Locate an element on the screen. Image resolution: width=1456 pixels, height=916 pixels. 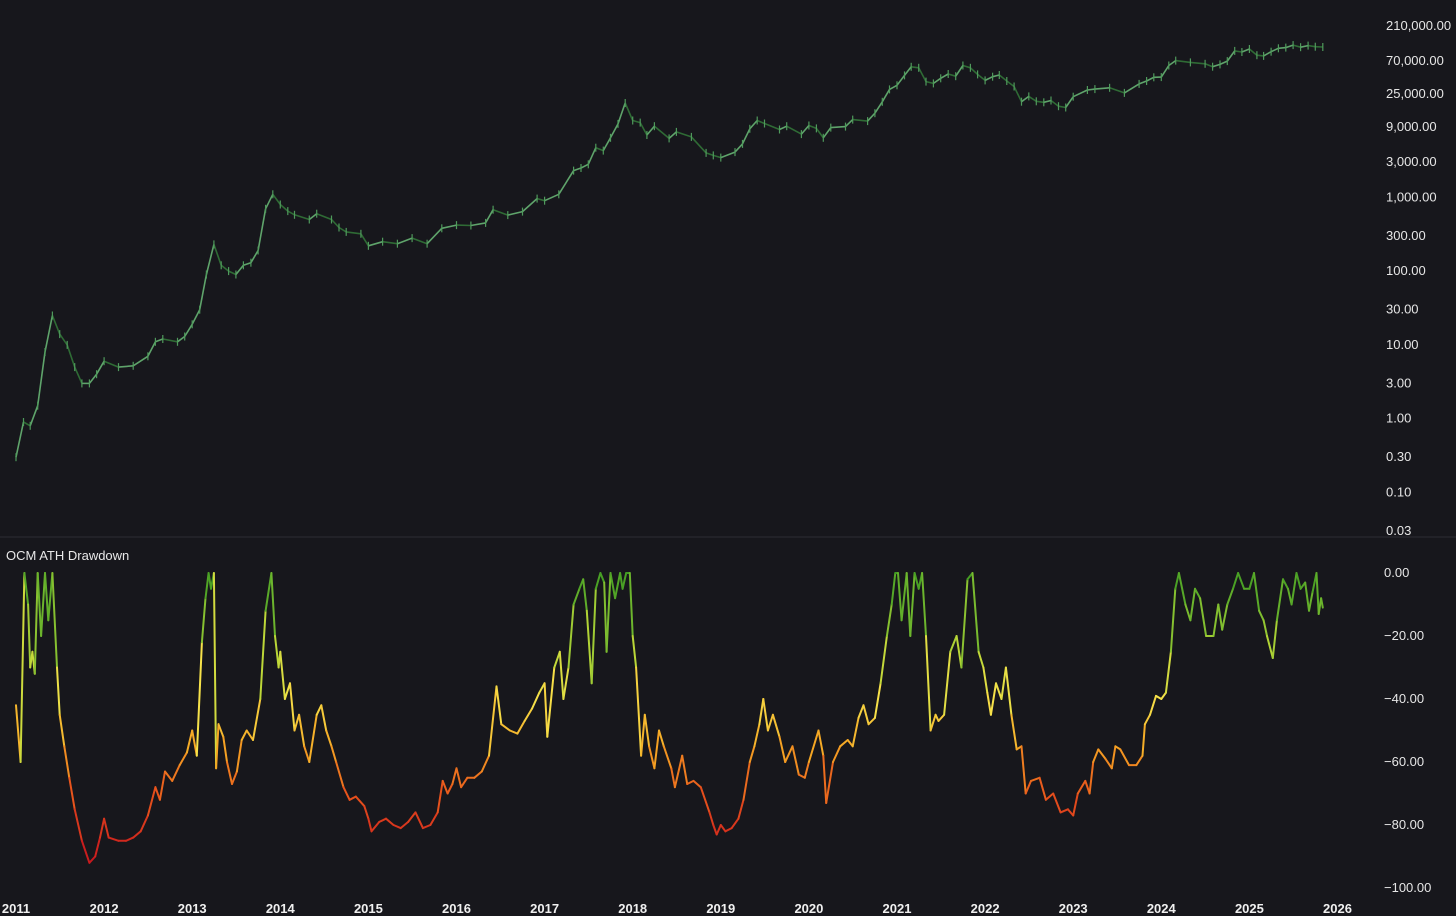
drawdown-y-tick-label: 0.00 is located at coordinates (1396, 572).